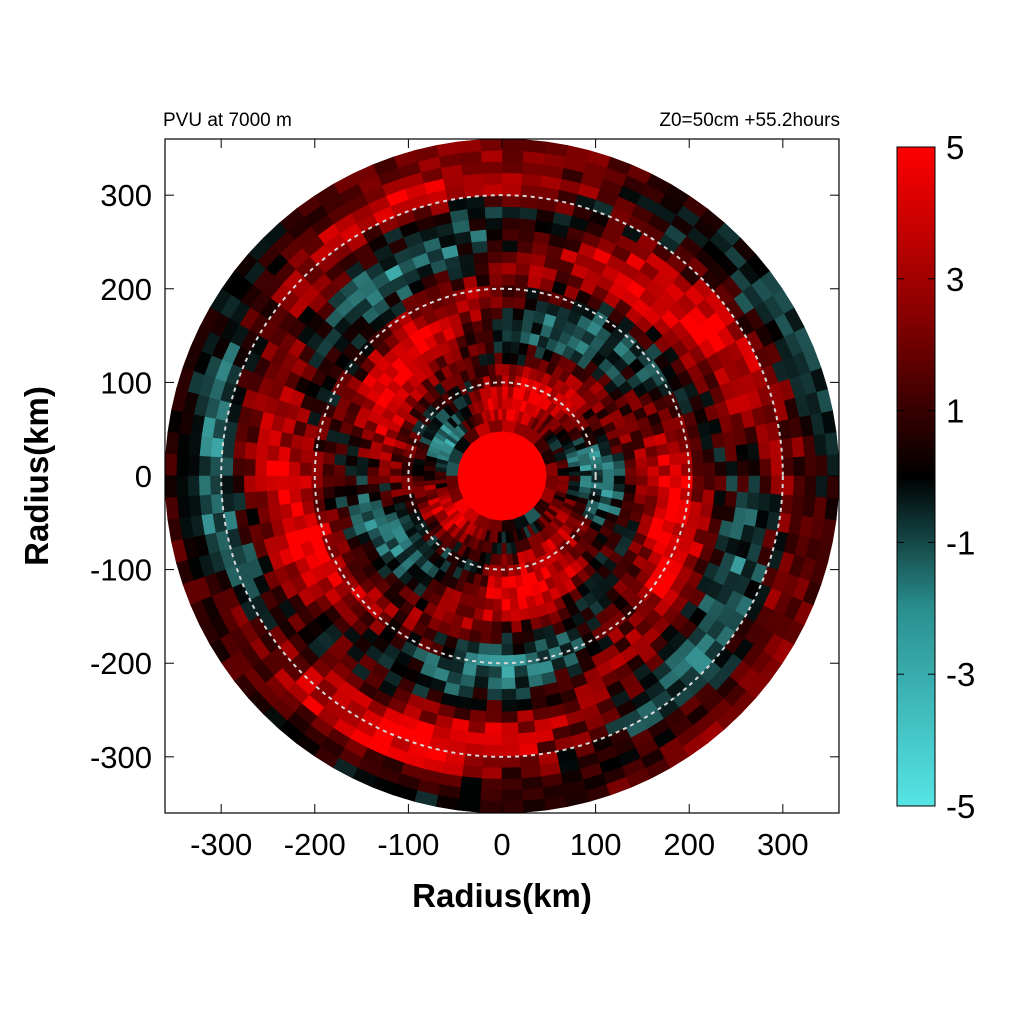 This screenshot has width=1024, height=1029. Describe the element at coordinates (227, 120) in the screenshot. I see `chart-title-left: PVU at 7000 m` at that location.